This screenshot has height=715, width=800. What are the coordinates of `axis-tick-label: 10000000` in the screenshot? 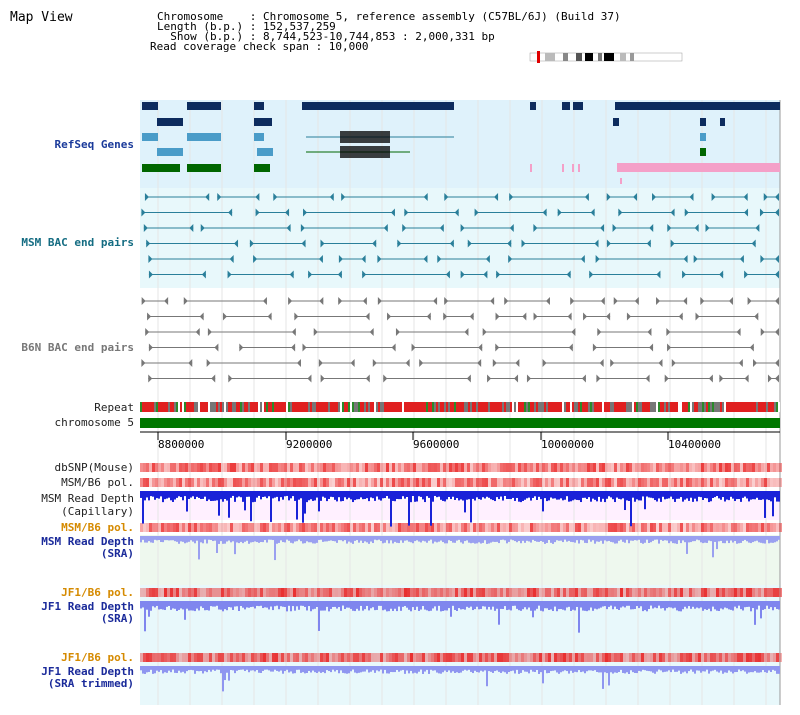 It's located at (567, 444).